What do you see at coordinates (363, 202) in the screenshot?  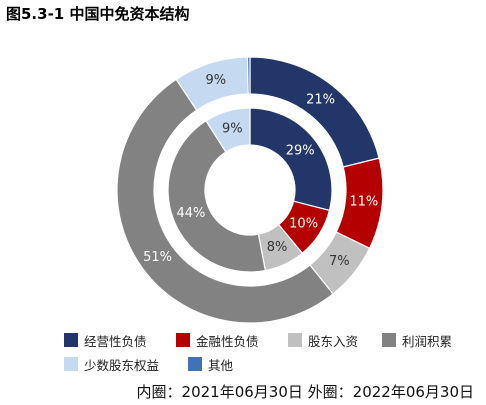 I see `outer-label: 11%` at bounding box center [363, 202].